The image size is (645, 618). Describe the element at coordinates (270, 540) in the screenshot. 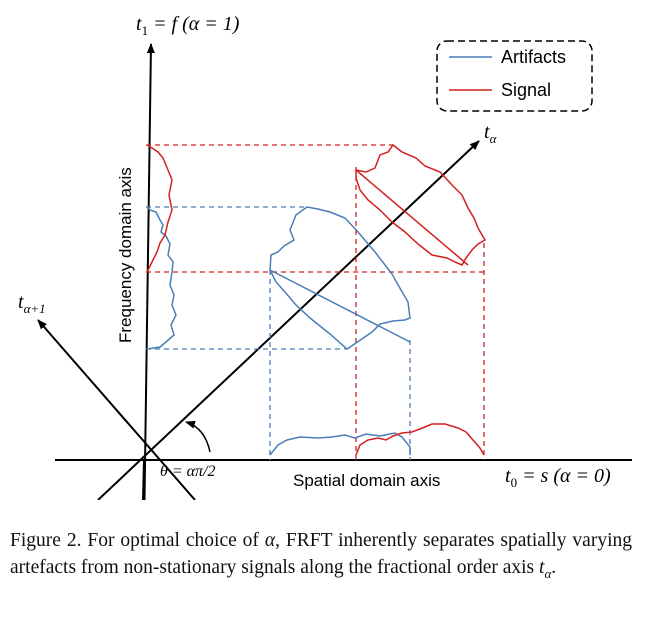

I see `caption-alpha: α` at that location.